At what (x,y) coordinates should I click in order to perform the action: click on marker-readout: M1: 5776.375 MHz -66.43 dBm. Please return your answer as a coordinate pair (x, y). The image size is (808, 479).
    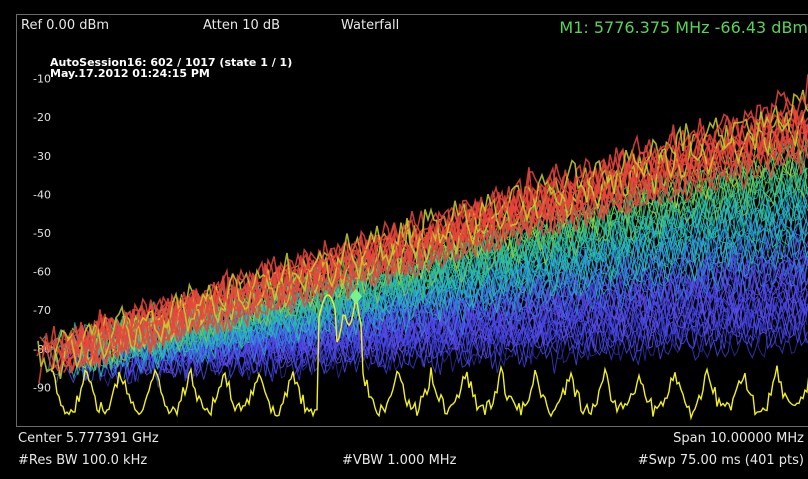
    Looking at the image, I should click on (683, 27).